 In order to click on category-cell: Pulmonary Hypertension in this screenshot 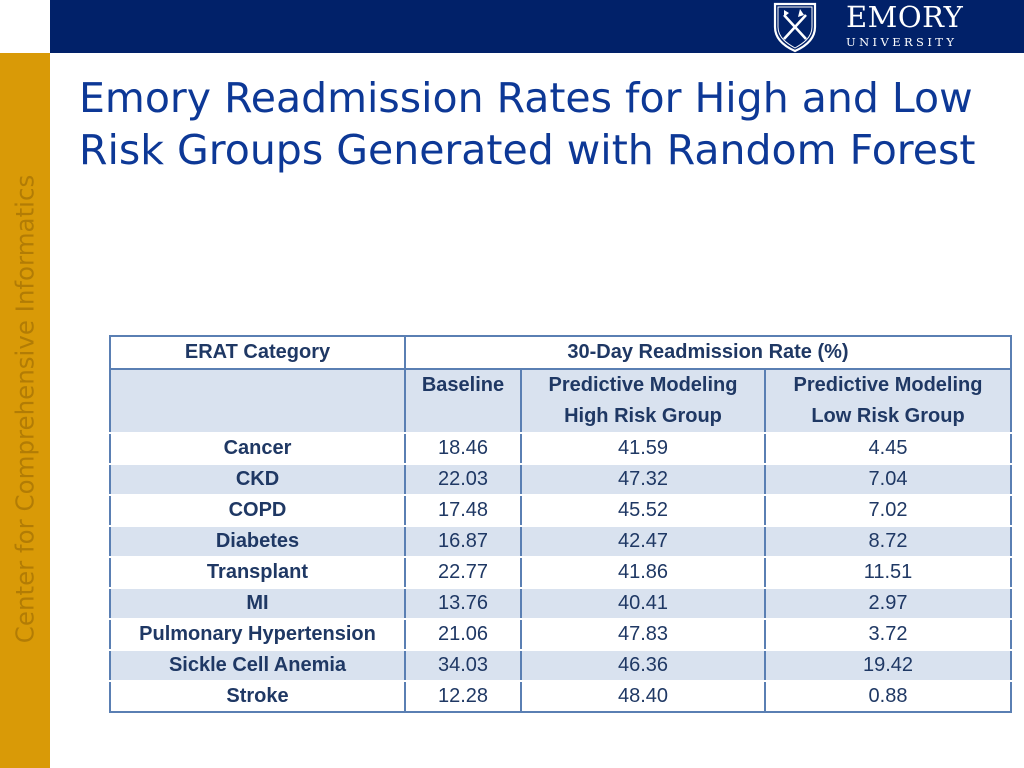, I will do `click(257, 634)`.